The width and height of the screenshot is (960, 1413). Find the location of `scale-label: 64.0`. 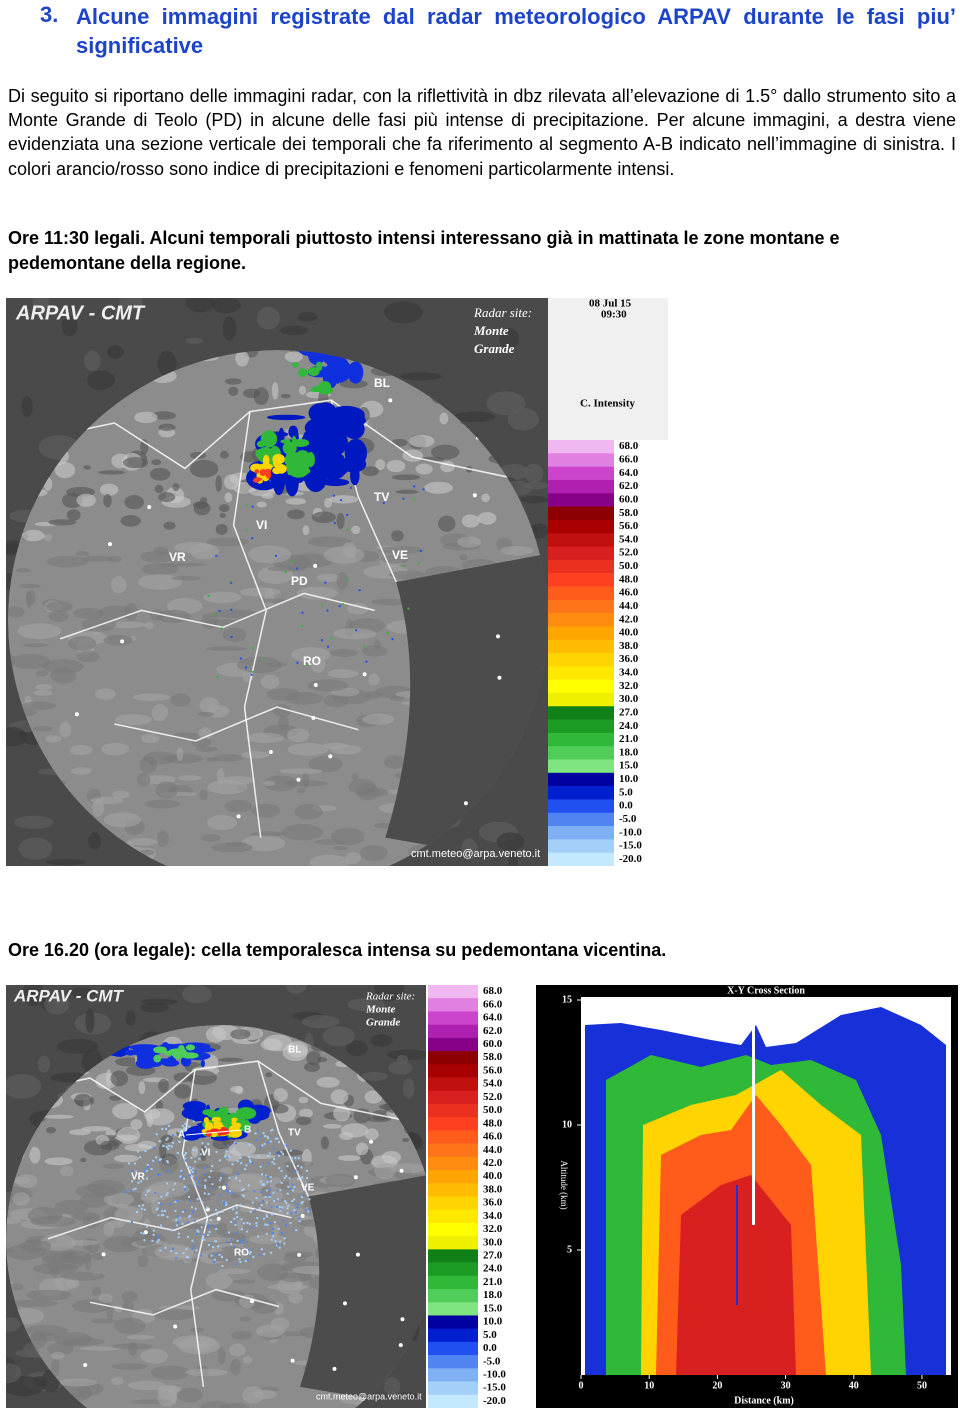

scale-label: 64.0 is located at coordinates (629, 473).